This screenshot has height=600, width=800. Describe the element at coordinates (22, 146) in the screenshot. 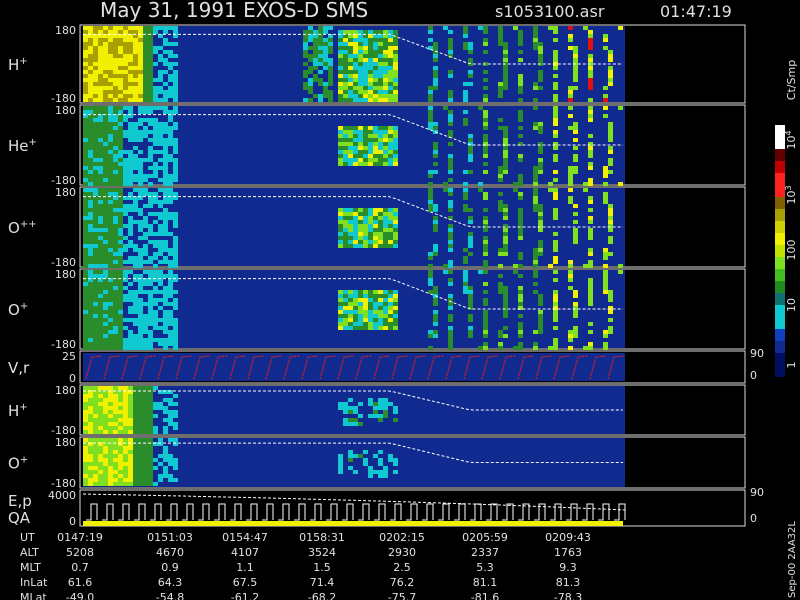

I see `panel-label: He+` at that location.